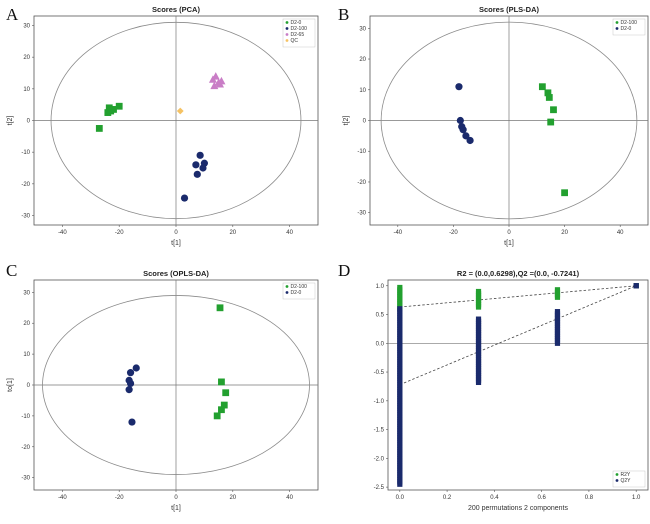  I want to click on x-axis-label: 200 permutations 2 components, so click(518, 508).